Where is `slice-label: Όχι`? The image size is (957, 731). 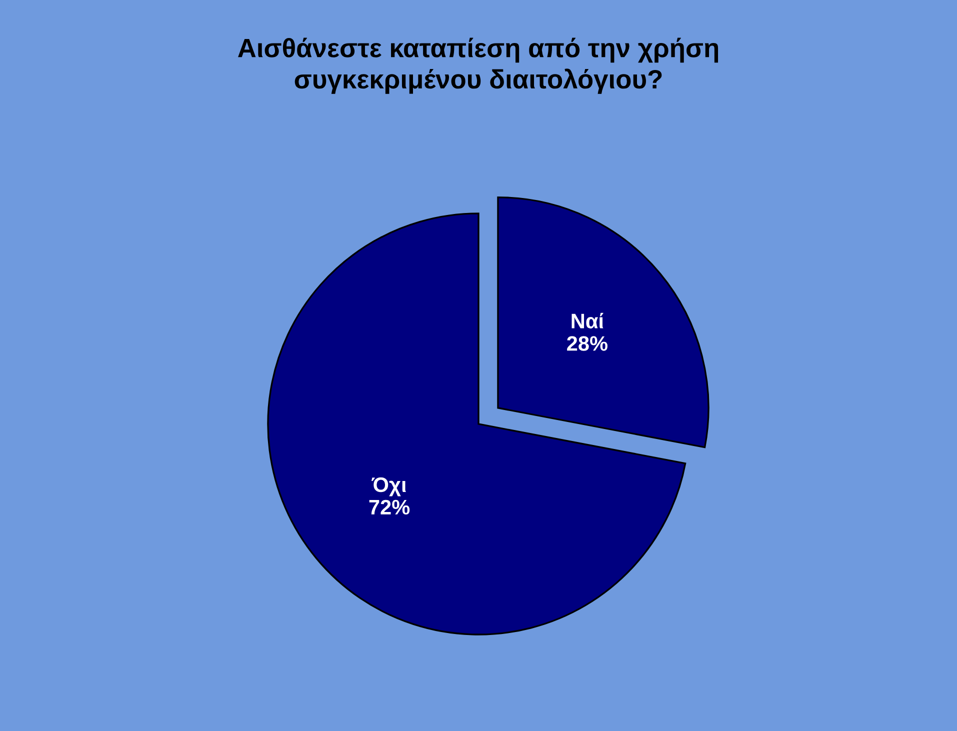
slice-label: Όχι is located at coordinates (389, 486).